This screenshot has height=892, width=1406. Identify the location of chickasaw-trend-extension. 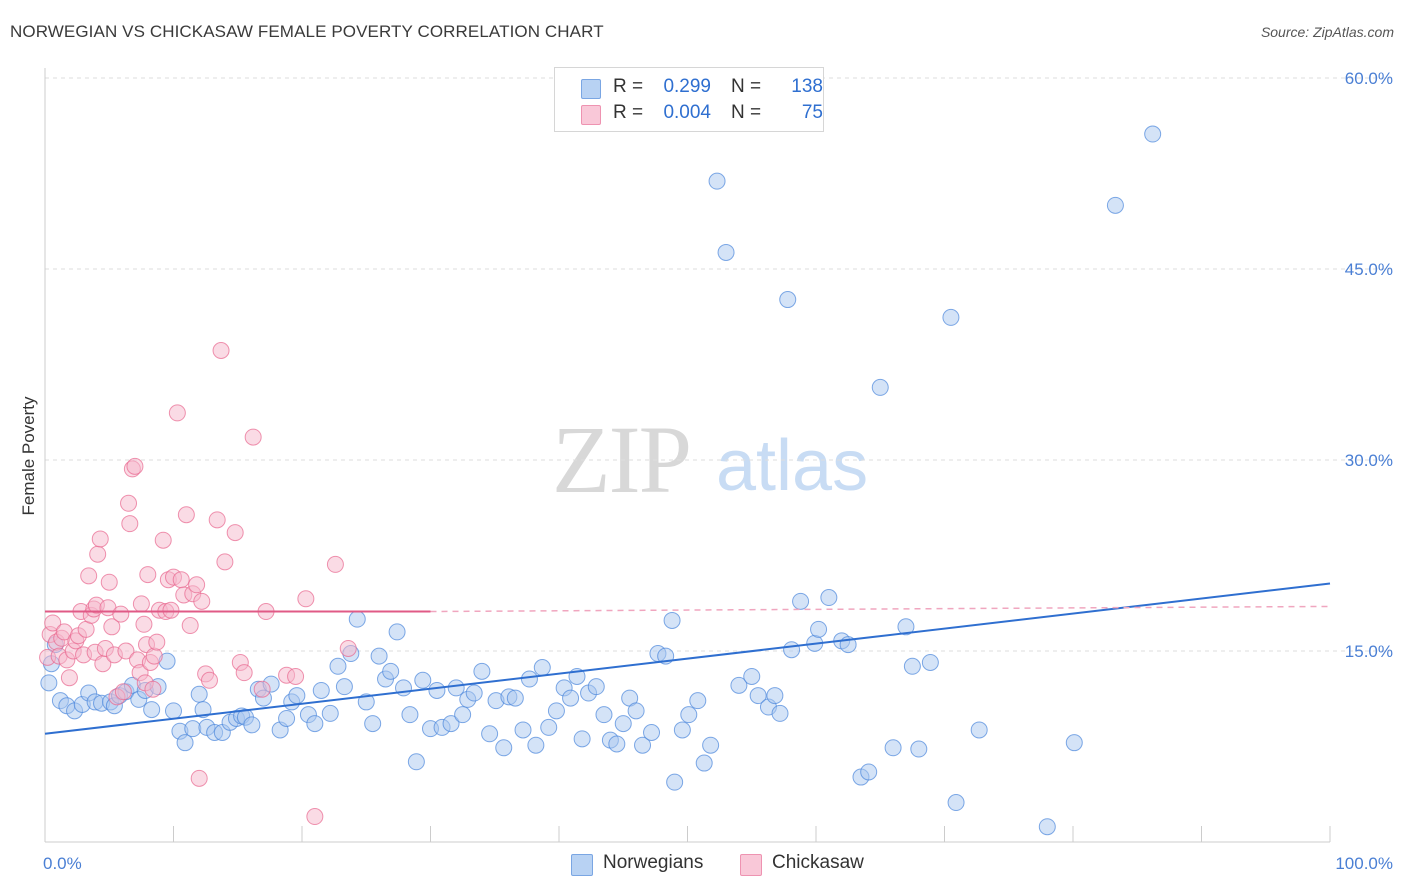
(880, 609).